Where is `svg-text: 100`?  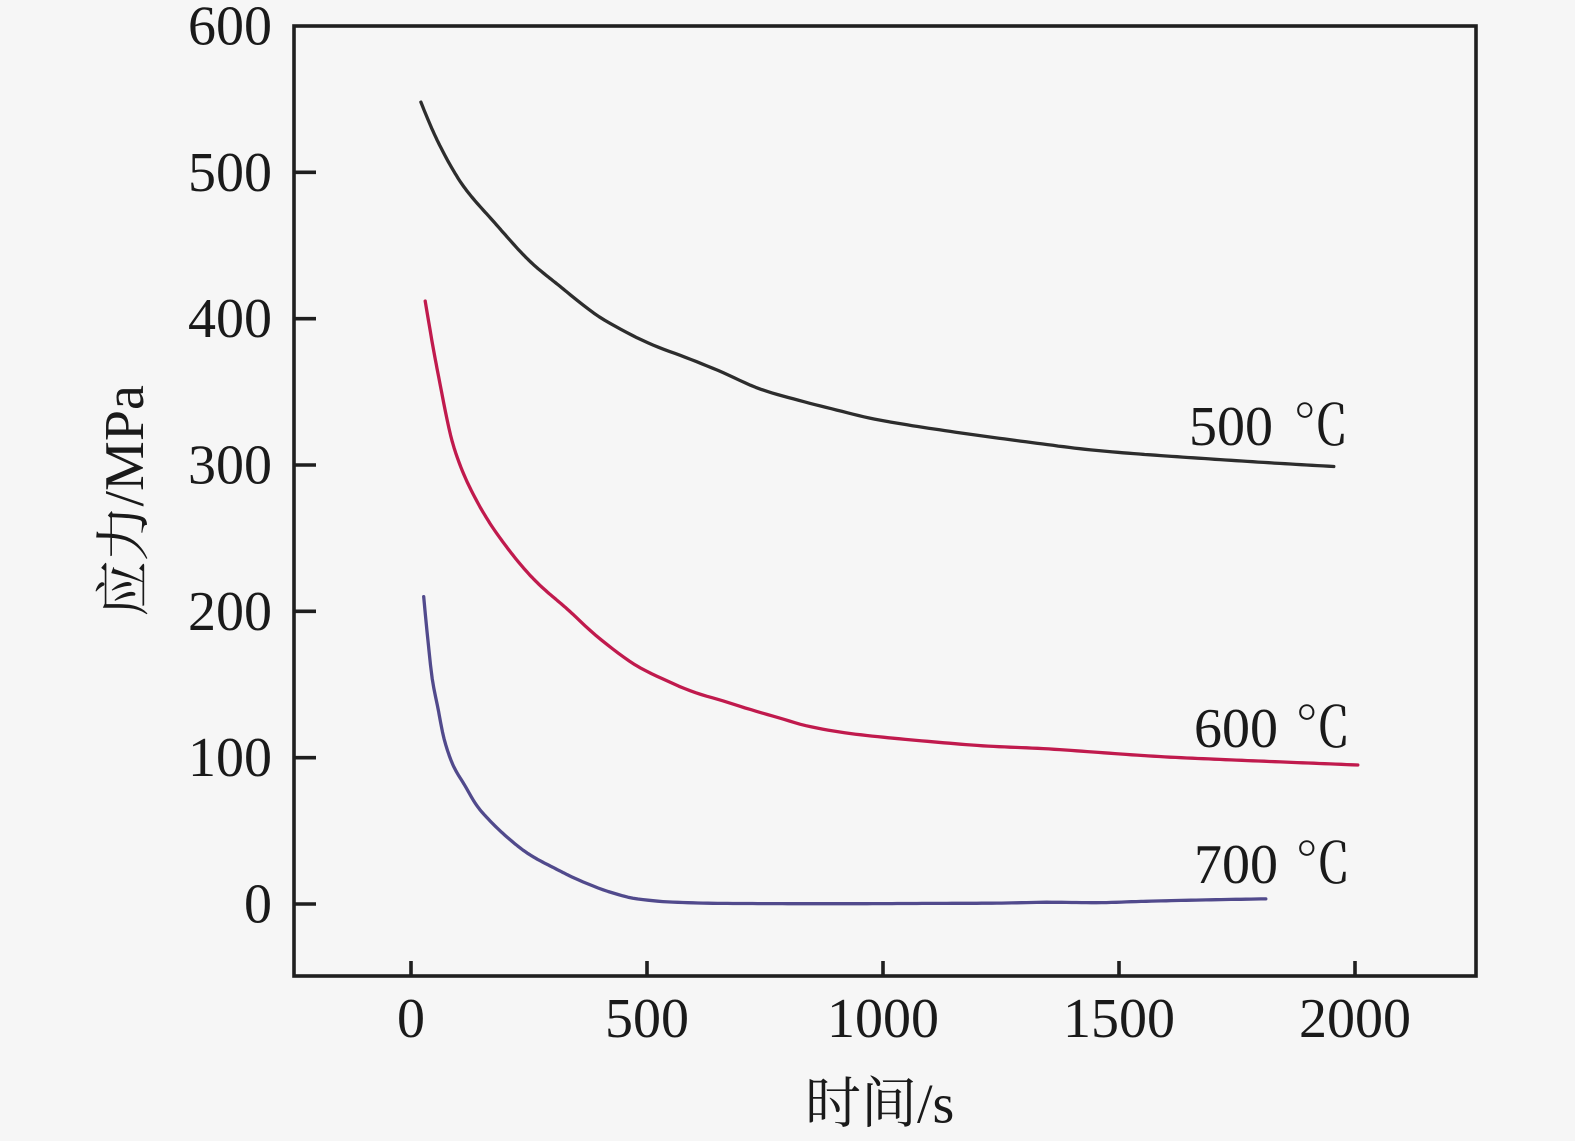
svg-text: 100 is located at coordinates (230, 758).